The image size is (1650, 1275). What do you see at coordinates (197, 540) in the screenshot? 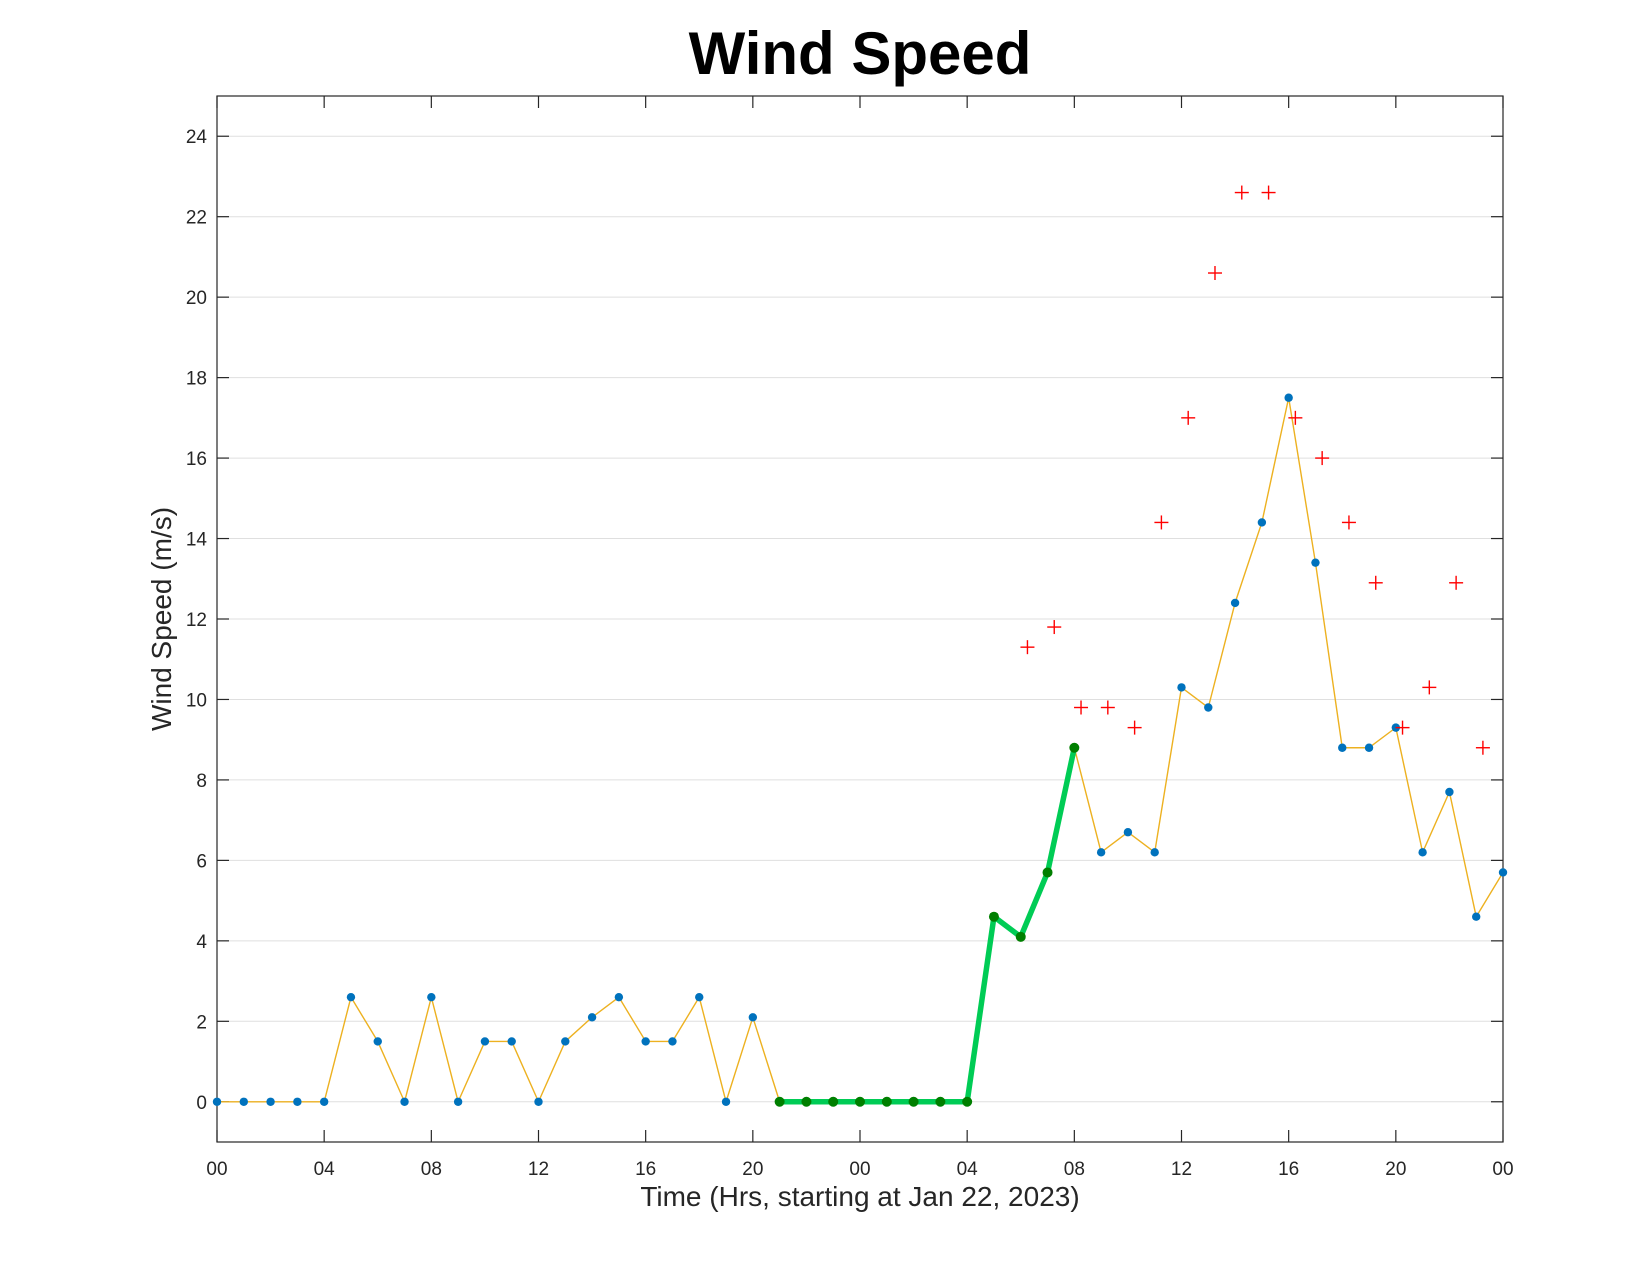
I see `y-tick-label: 14` at bounding box center [197, 540].